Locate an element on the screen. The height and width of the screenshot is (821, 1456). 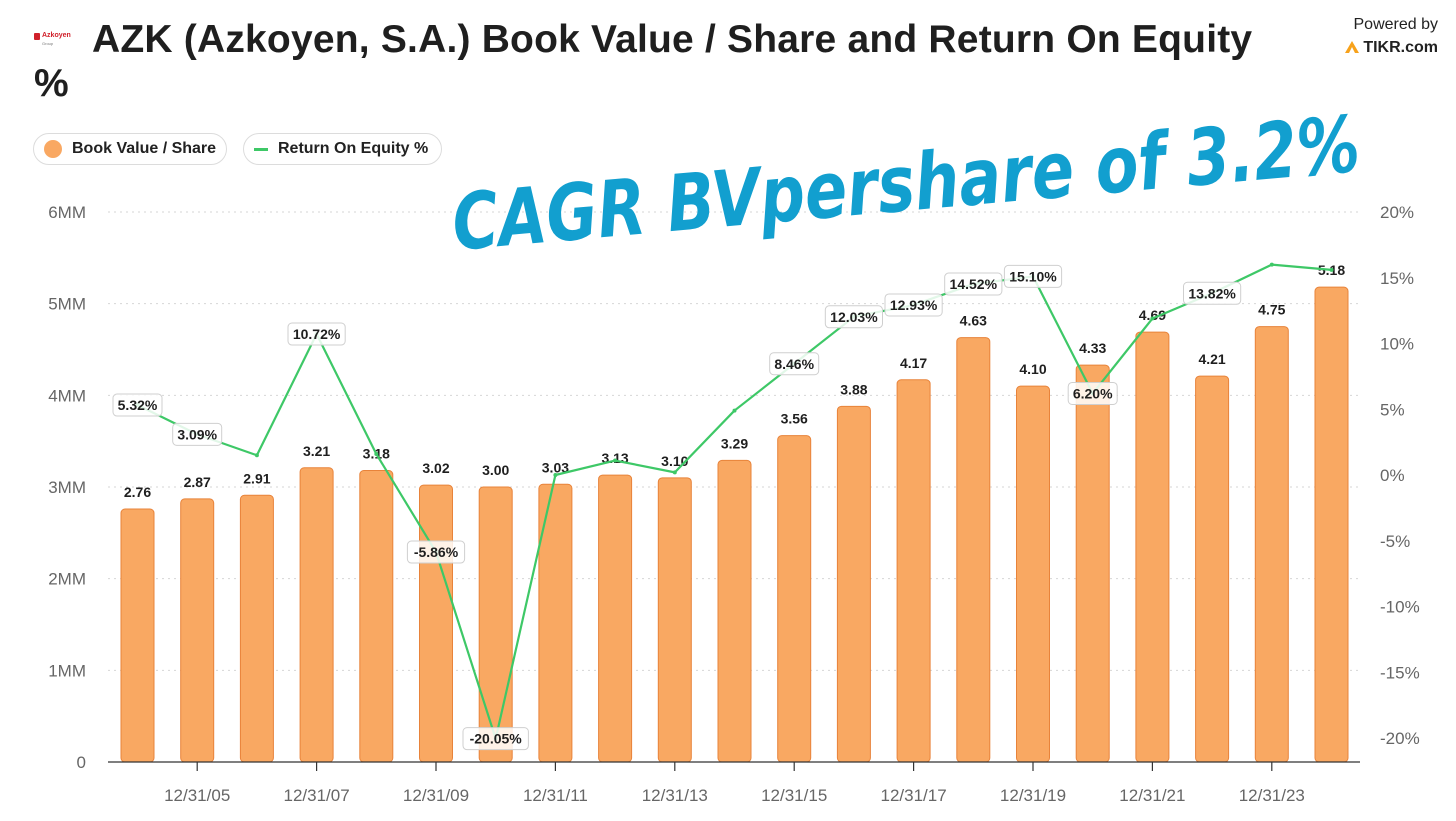
roe-value-label: -20.05% is located at coordinates (495, 739).